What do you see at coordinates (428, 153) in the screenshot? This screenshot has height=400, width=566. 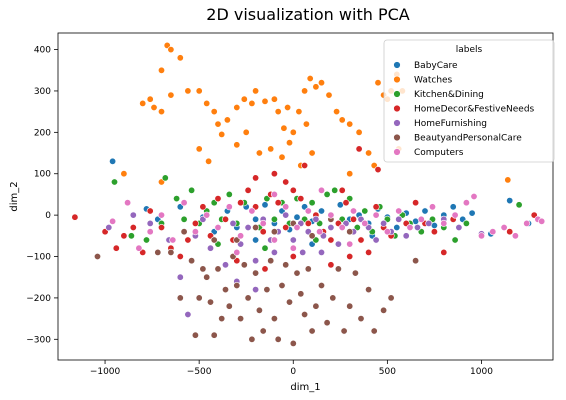 I see `legend-item: Computers` at bounding box center [428, 153].